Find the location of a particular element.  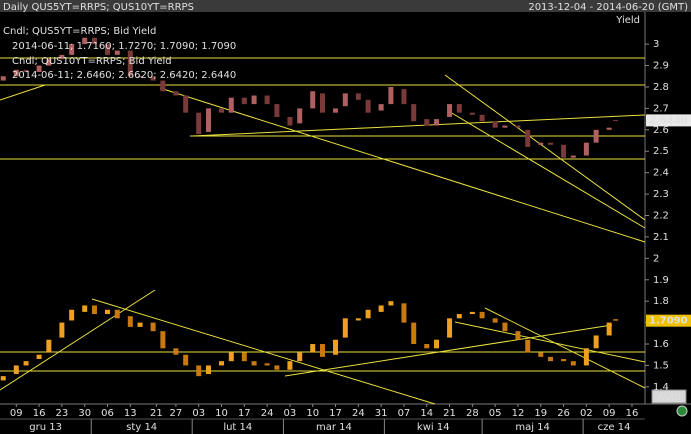

price-tag is located at coordinates (668, 120).